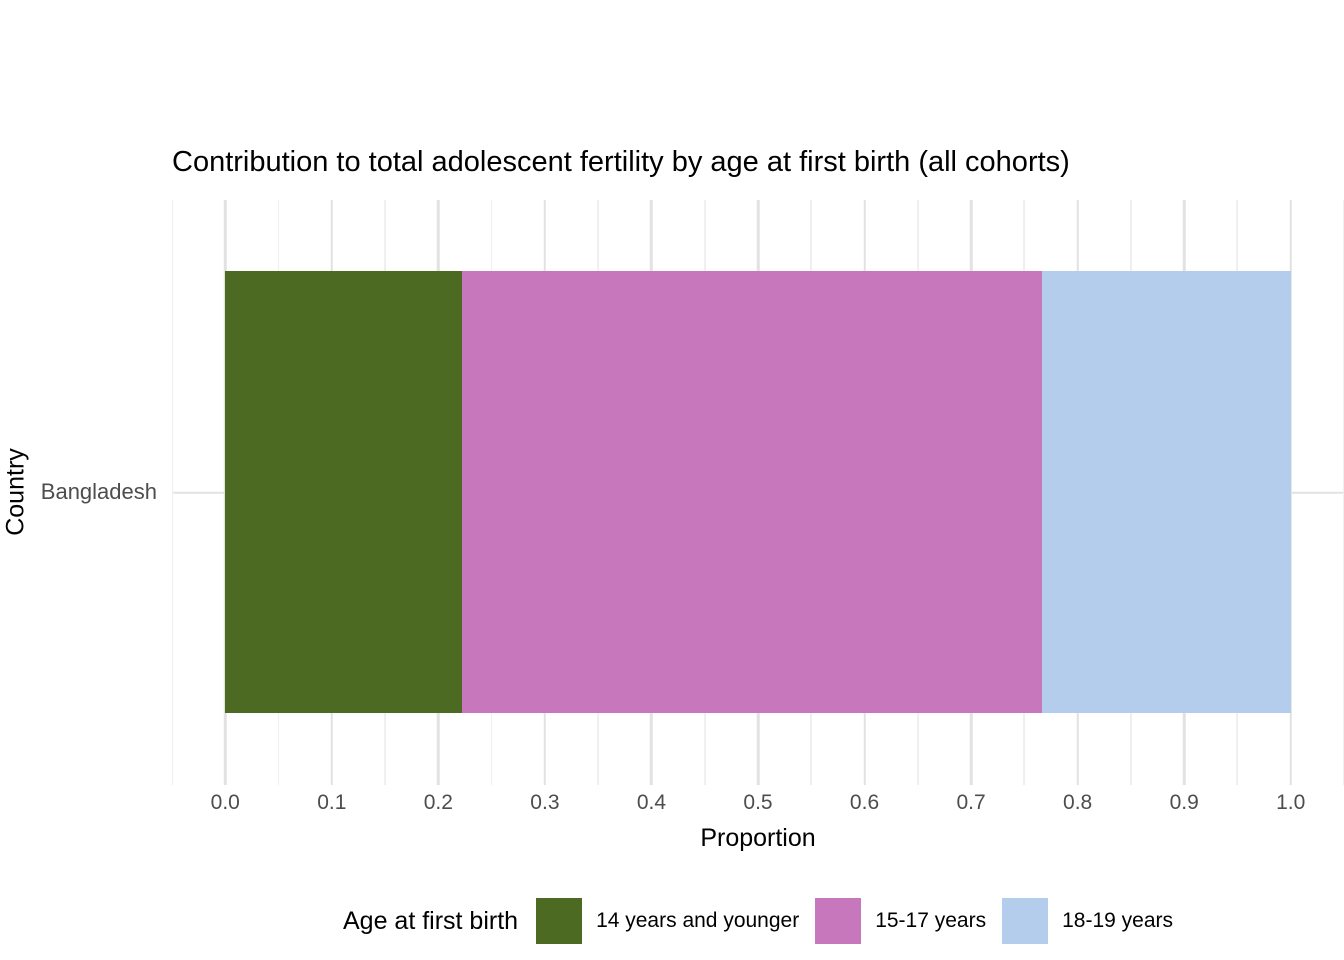  What do you see at coordinates (1291, 802) in the screenshot?
I see `x-axis-tick-label: 1.0` at bounding box center [1291, 802].